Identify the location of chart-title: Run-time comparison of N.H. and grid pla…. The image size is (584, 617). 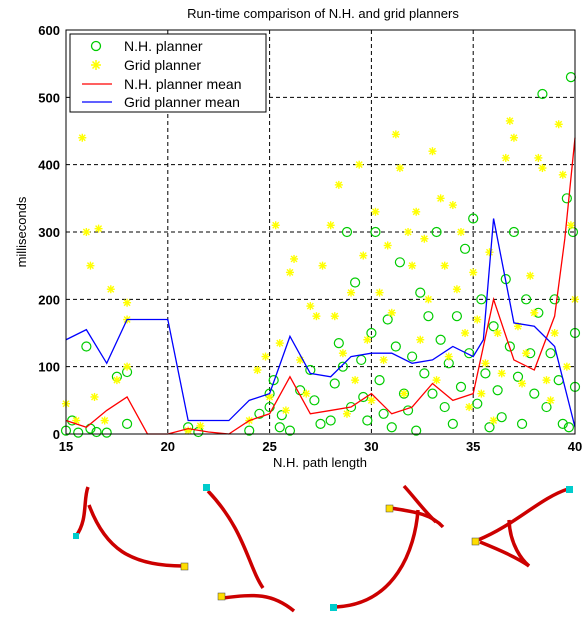
(323, 13).